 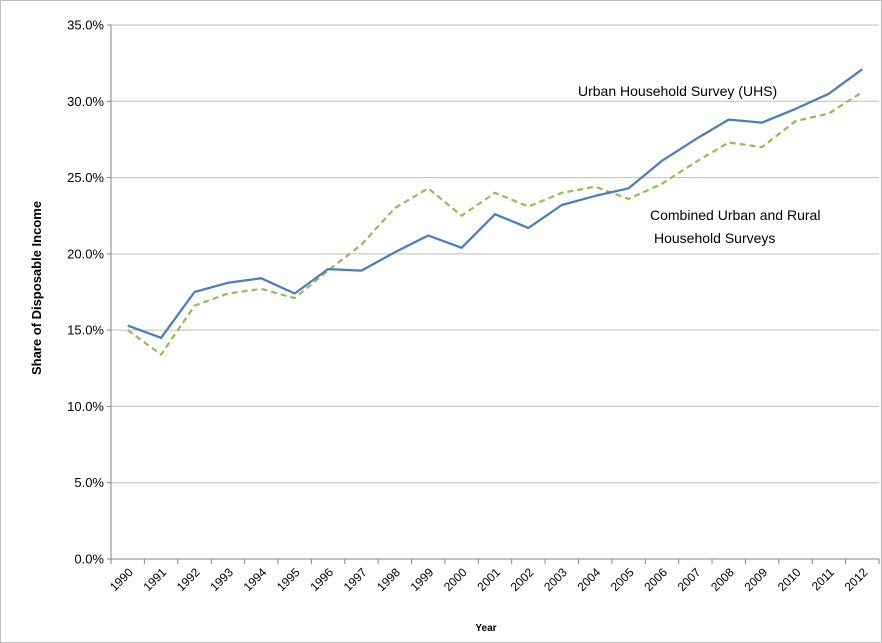 What do you see at coordinates (36, 288) in the screenshot?
I see `y-axis-title: Share of Disposable Income` at bounding box center [36, 288].